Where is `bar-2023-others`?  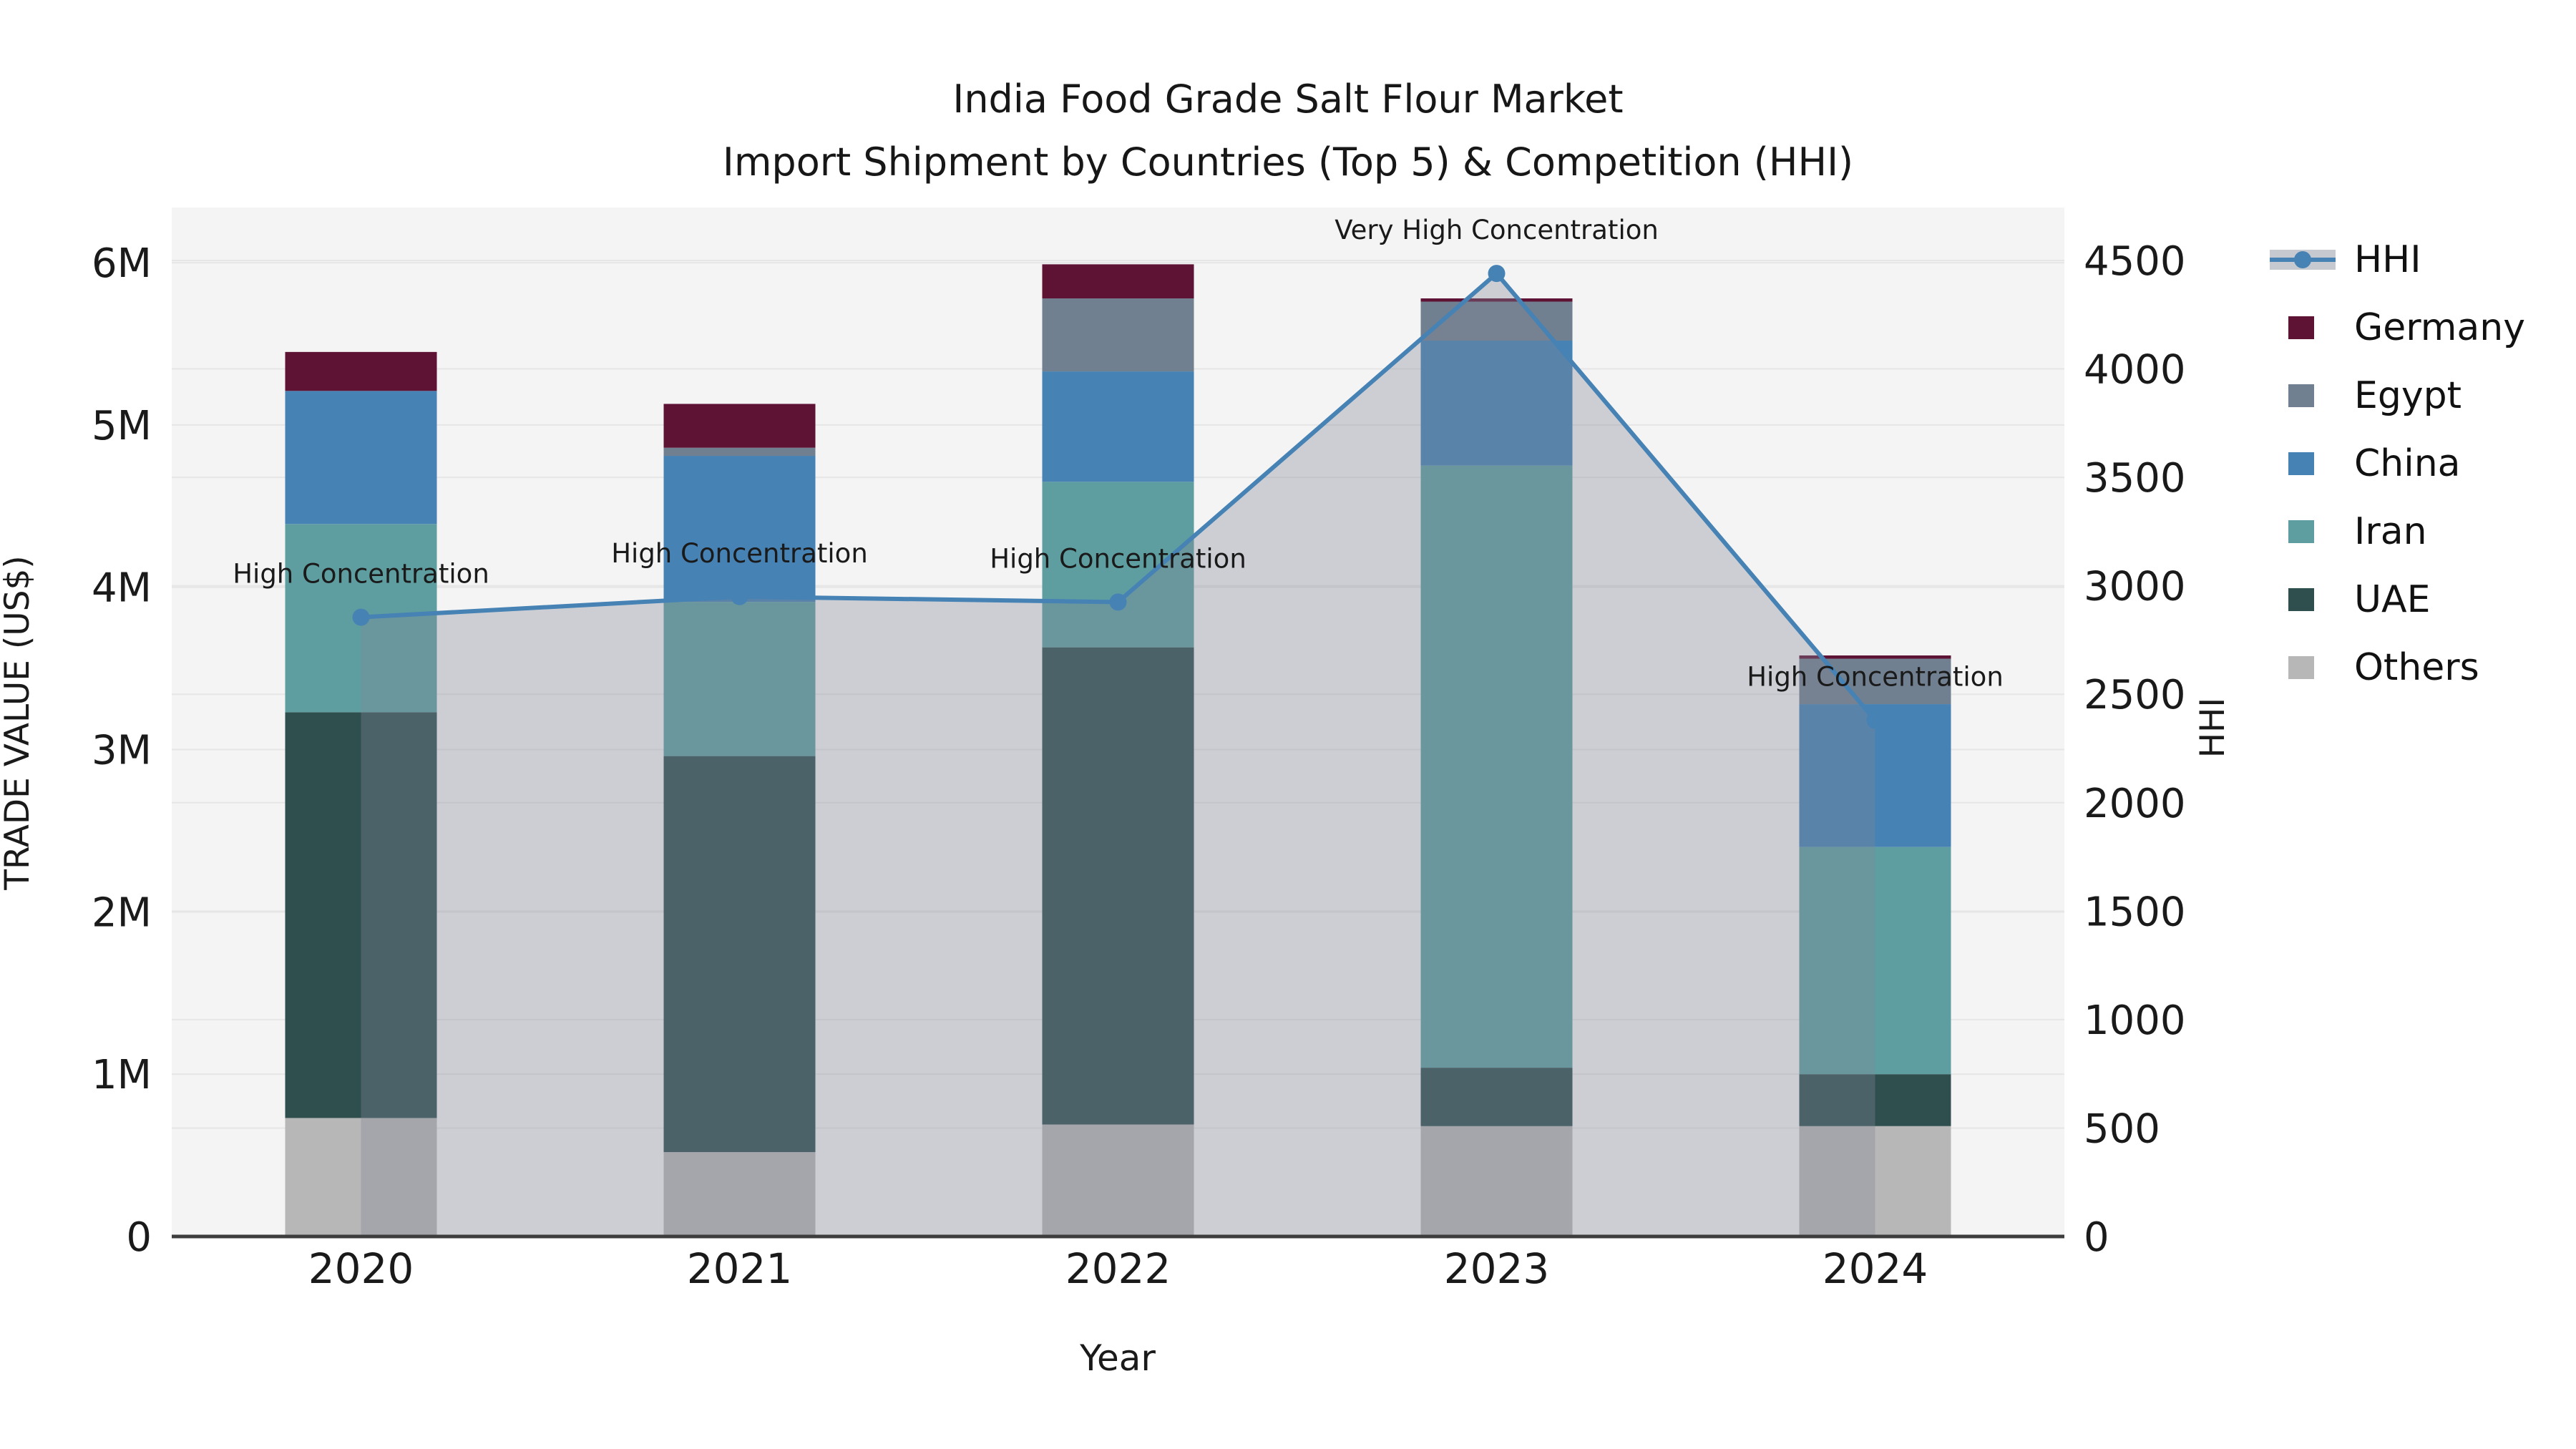 bar-2023-others is located at coordinates (1496, 1181).